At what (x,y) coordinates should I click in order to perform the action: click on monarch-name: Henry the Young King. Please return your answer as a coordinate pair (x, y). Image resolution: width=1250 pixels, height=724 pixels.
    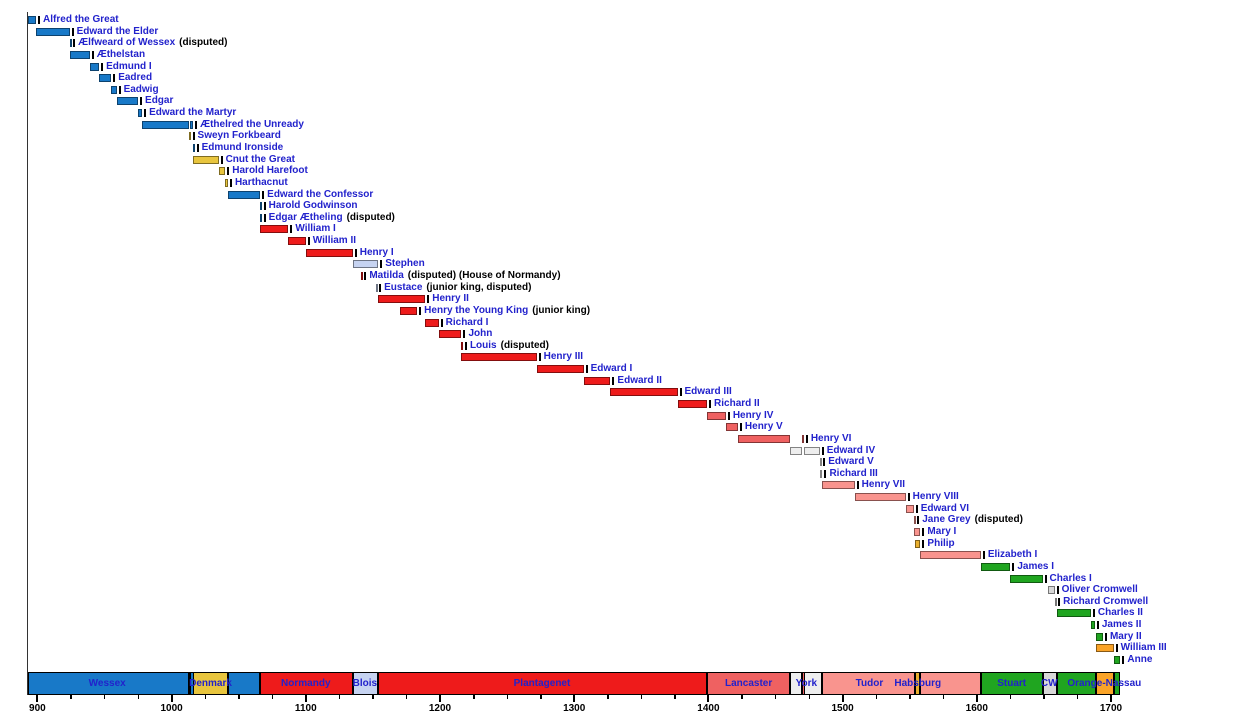
    Looking at the image, I should click on (476, 310).